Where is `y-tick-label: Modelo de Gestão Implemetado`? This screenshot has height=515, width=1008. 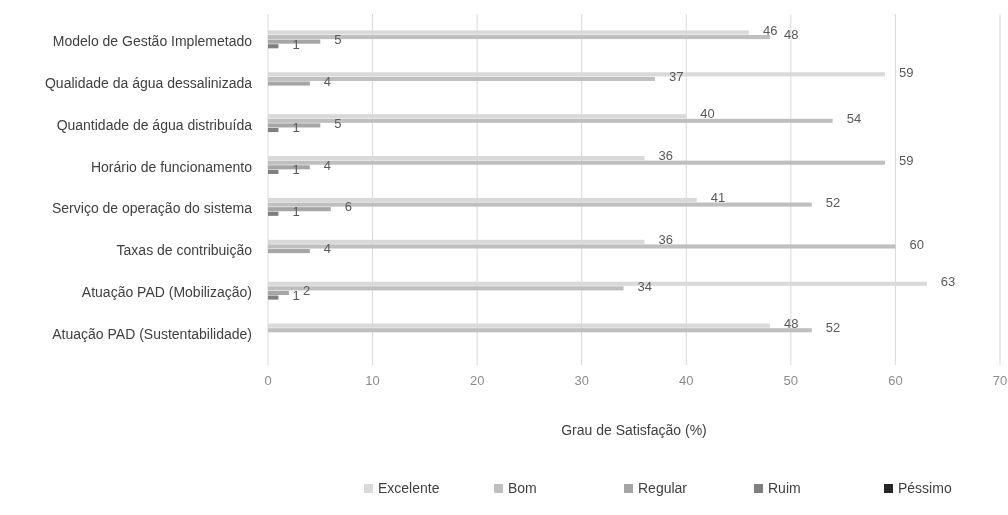
y-tick-label: Modelo de Gestão Implemetado is located at coordinates (152, 40).